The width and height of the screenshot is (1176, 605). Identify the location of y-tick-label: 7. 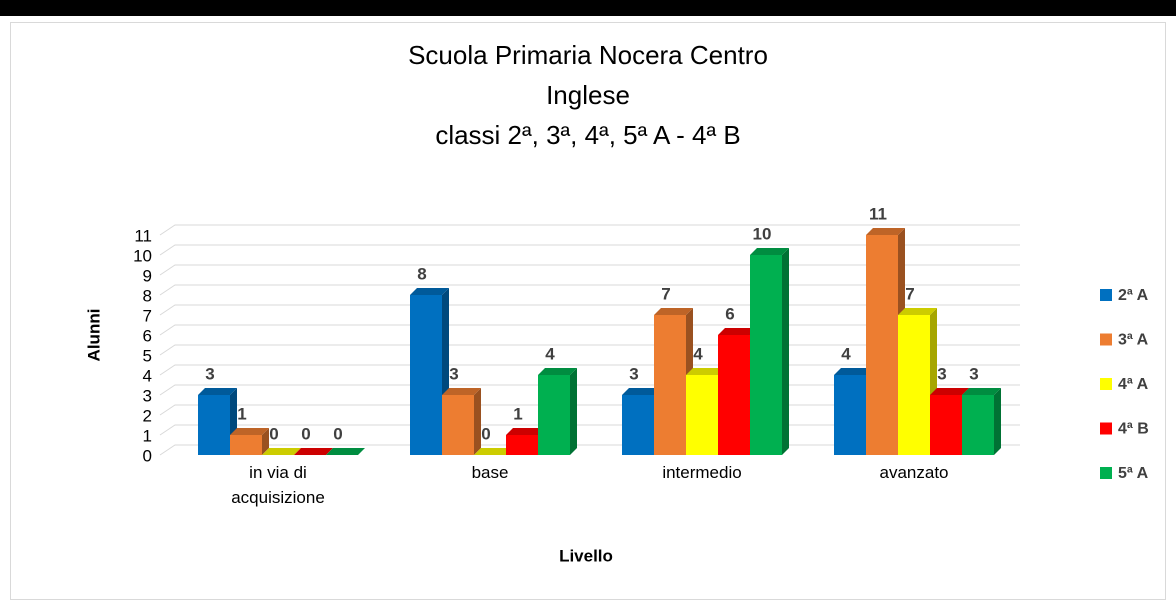
(147, 315).